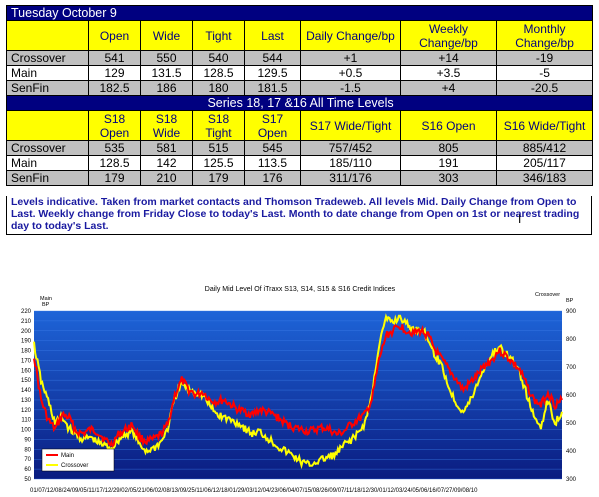  I want to click on table1-header-cell: Daily Change/bp, so click(350, 35).